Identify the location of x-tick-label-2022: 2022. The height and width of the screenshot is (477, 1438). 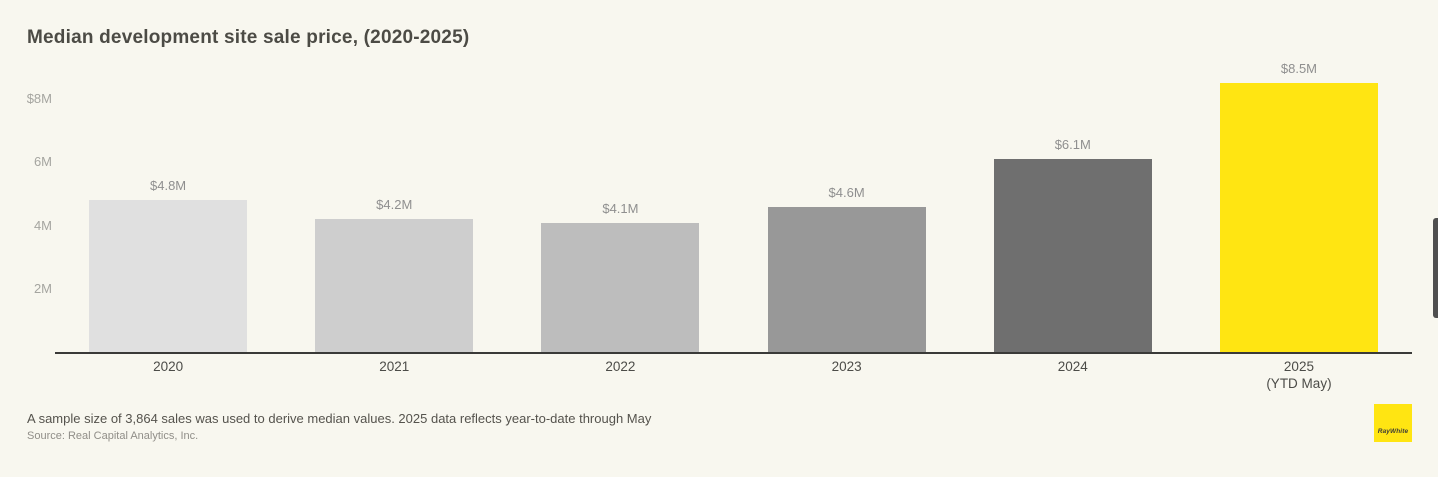
(620, 375).